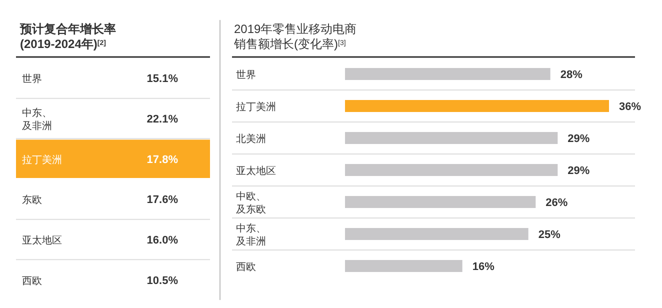 This screenshot has width=662, height=308. What do you see at coordinates (42, 240) in the screenshot?
I see `category-label: 亚太地区` at bounding box center [42, 240].